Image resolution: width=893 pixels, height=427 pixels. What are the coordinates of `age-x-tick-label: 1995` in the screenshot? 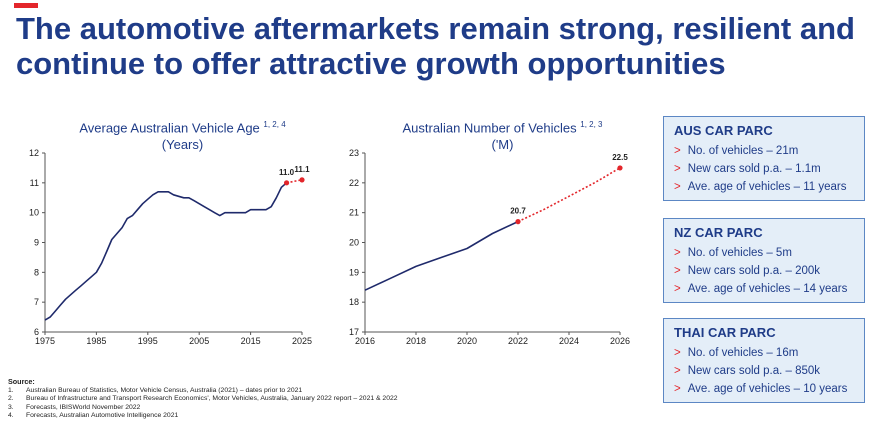 It's located at (148, 341).